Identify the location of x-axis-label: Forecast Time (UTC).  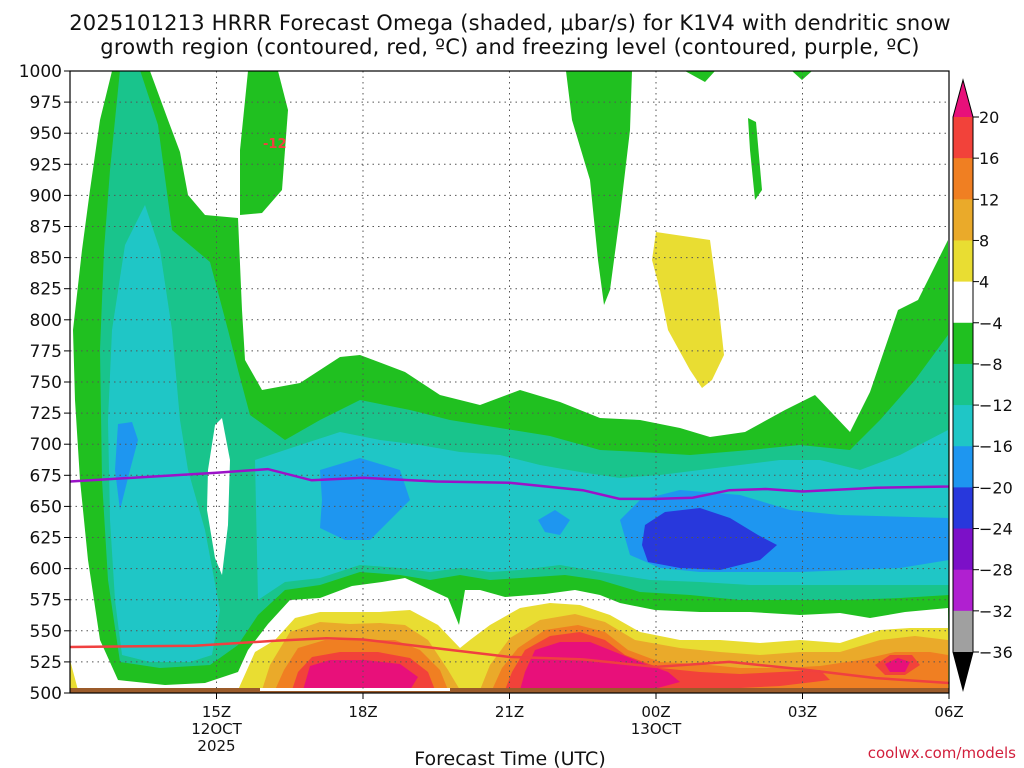
(509, 758).